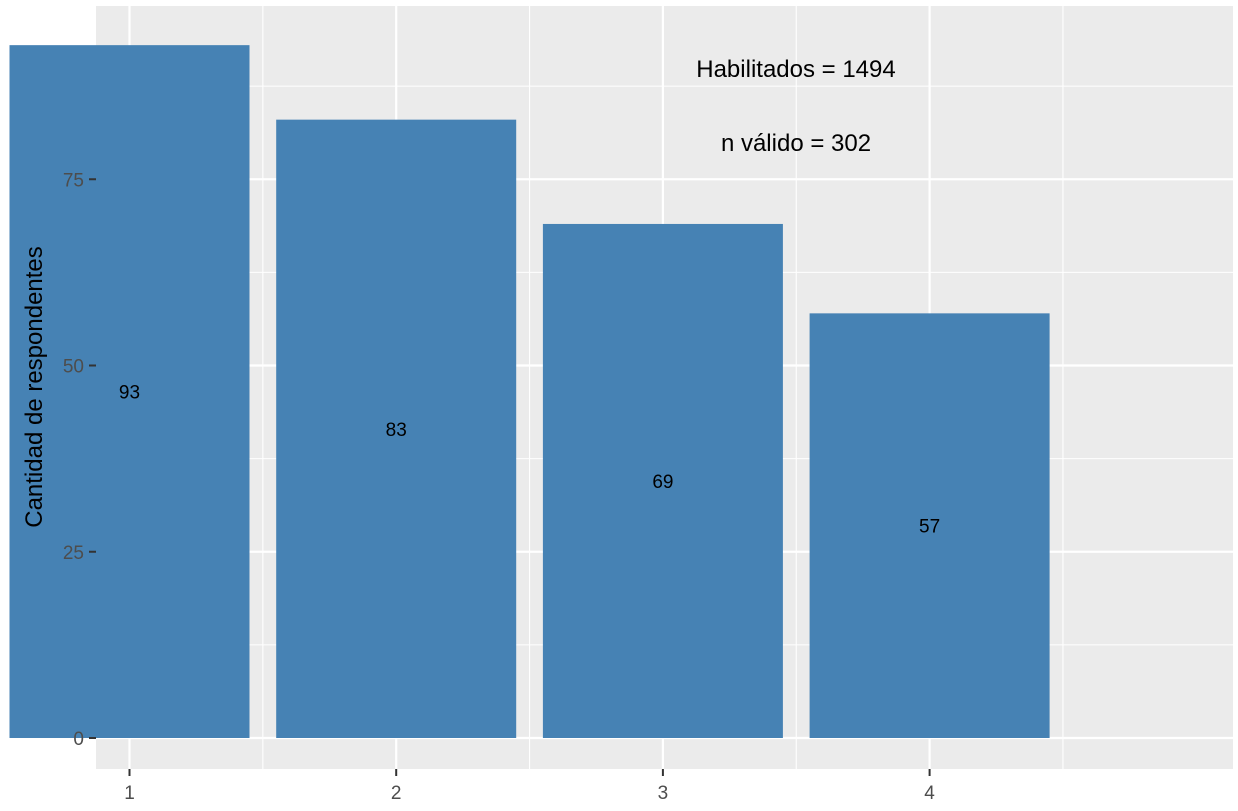  Describe the element at coordinates (129, 793) in the screenshot. I see `x-tick-label: 1` at that location.